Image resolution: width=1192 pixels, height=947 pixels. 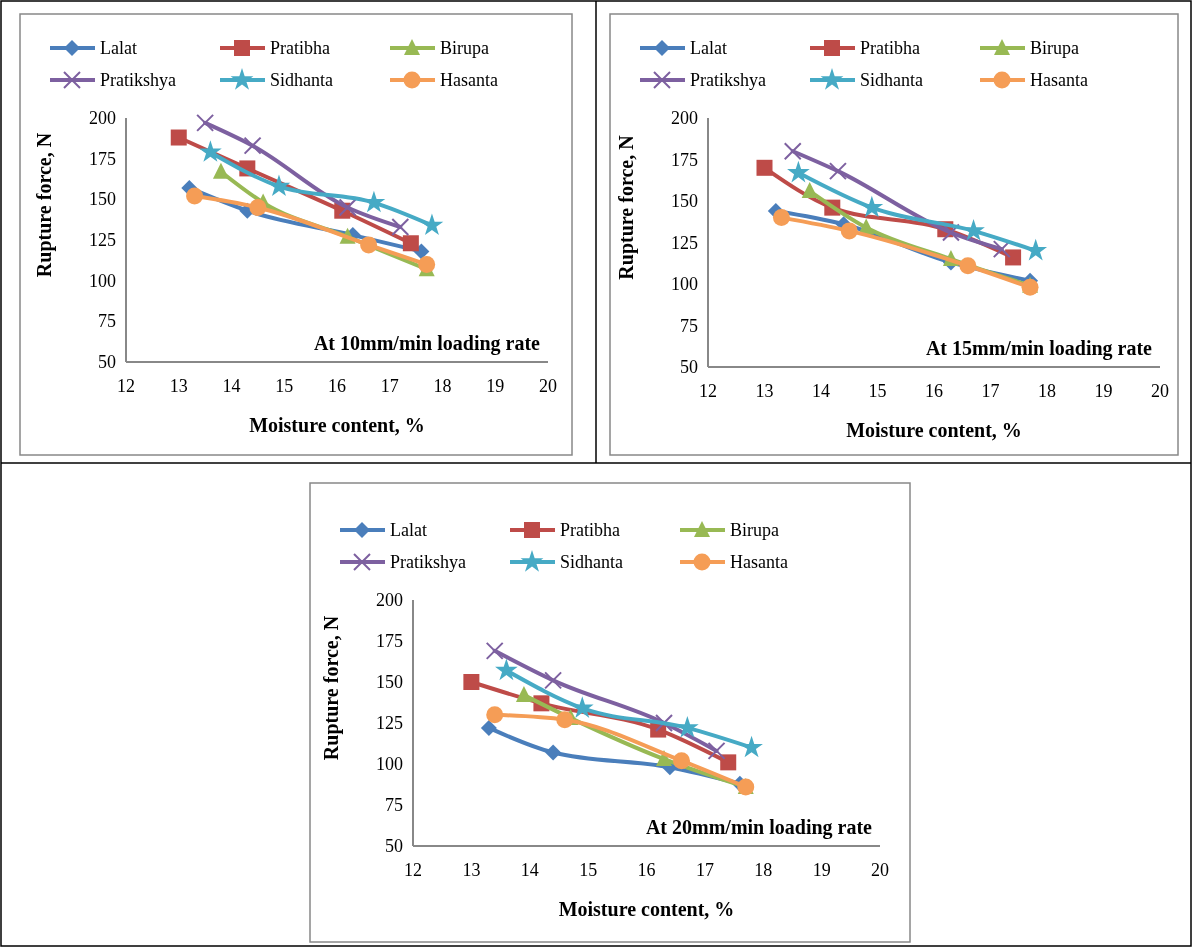 What do you see at coordinates (427, 343) in the screenshot?
I see `annotation: At 10mm/min loading rate` at bounding box center [427, 343].